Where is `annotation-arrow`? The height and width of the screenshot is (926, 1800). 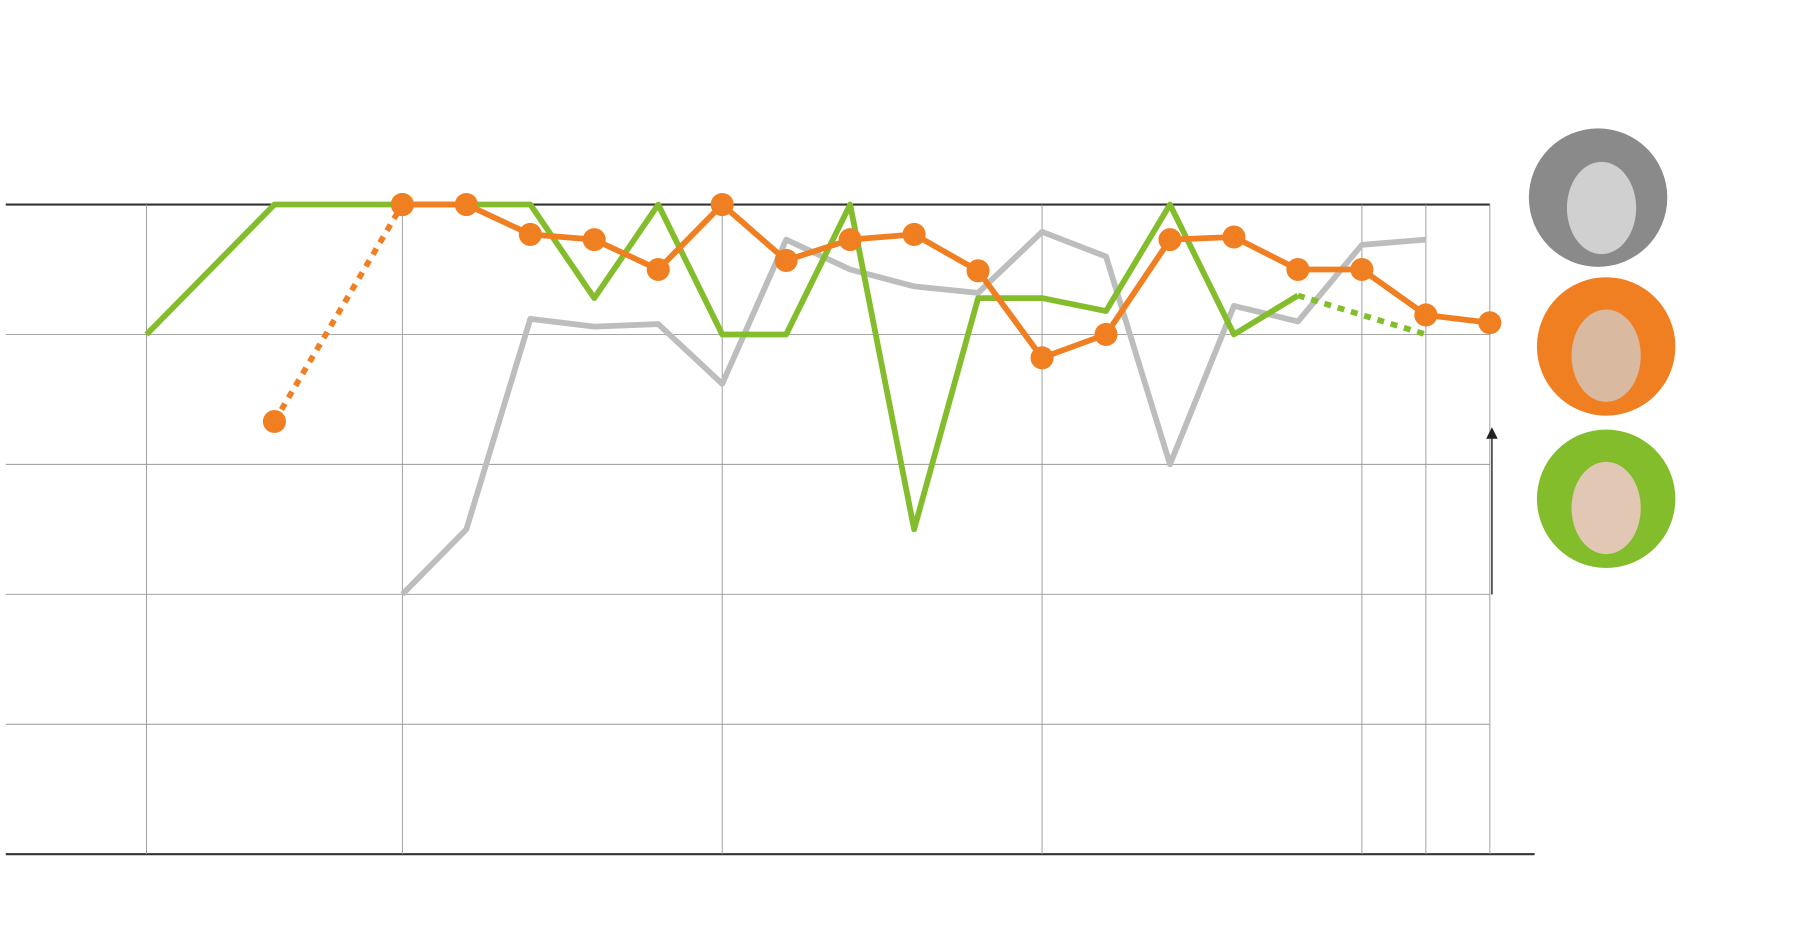 annotation-arrow is located at coordinates (1492, 511).